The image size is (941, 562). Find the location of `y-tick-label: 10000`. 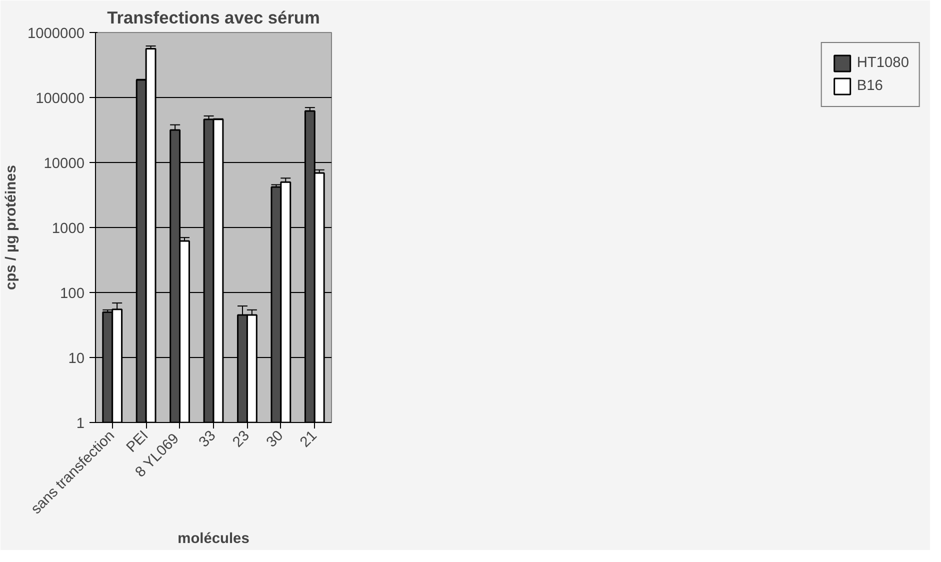

y-tick-label: 10000 is located at coordinates (64, 164).